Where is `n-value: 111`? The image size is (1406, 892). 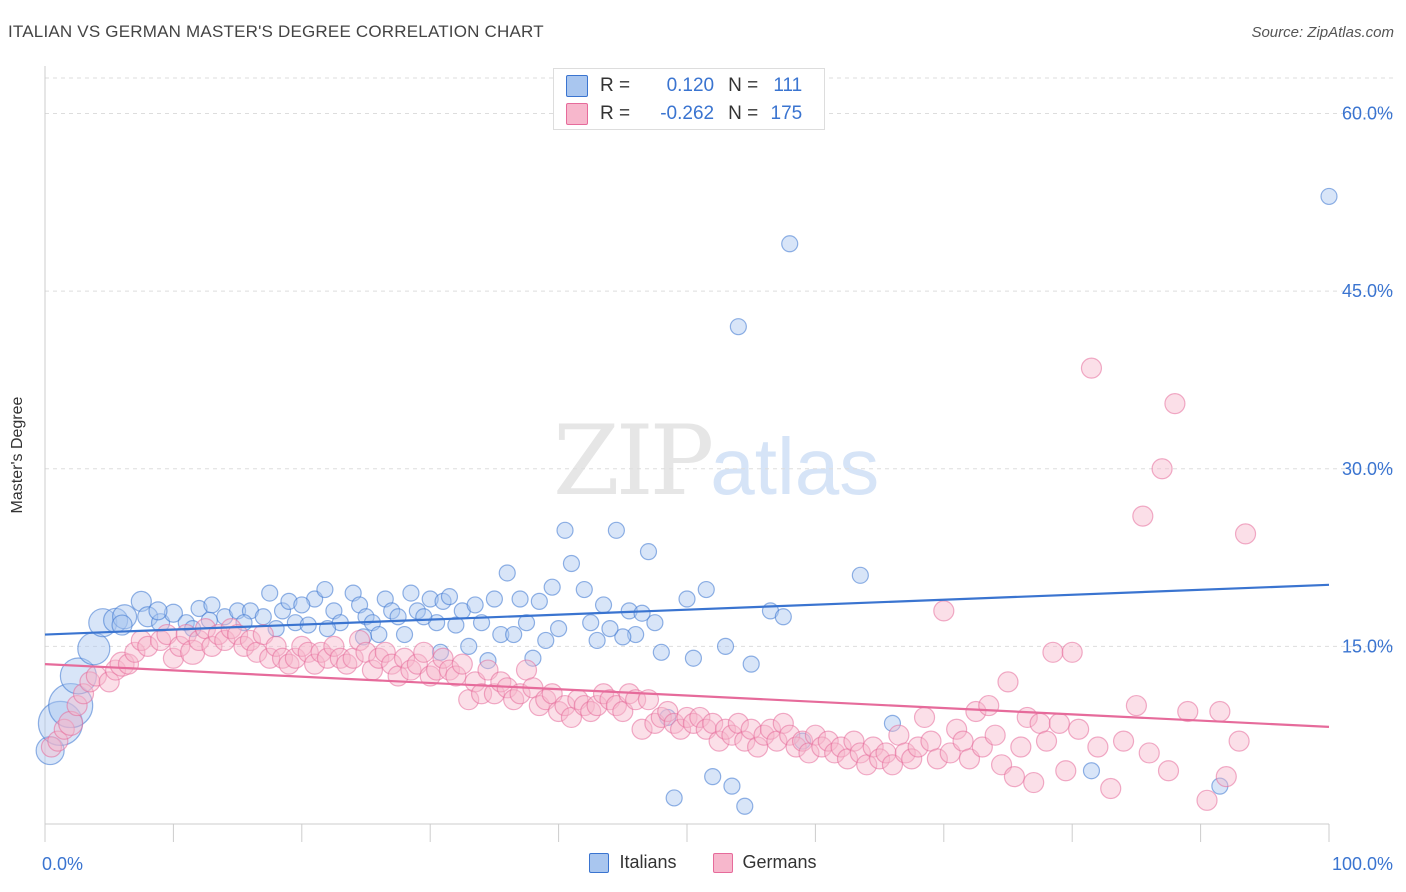 n-value: 111 is located at coordinates (788, 85).